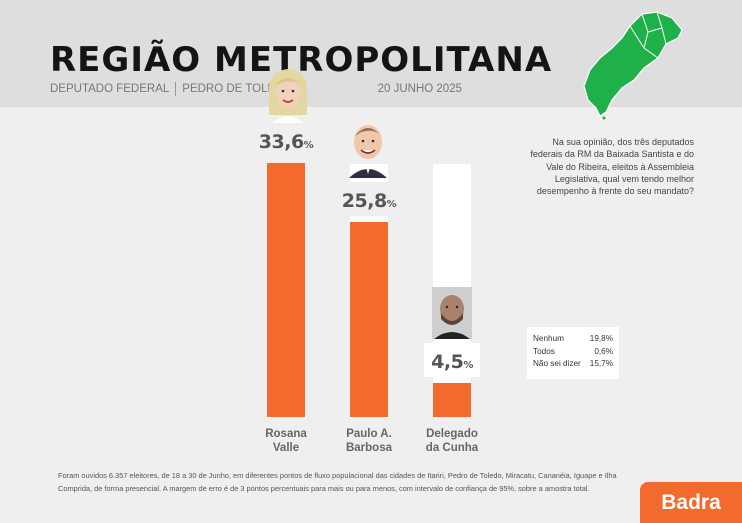 The width and height of the screenshot is (742, 523). I want to click on location-label: PEDRO DE TOLEDO, so click(237, 89).